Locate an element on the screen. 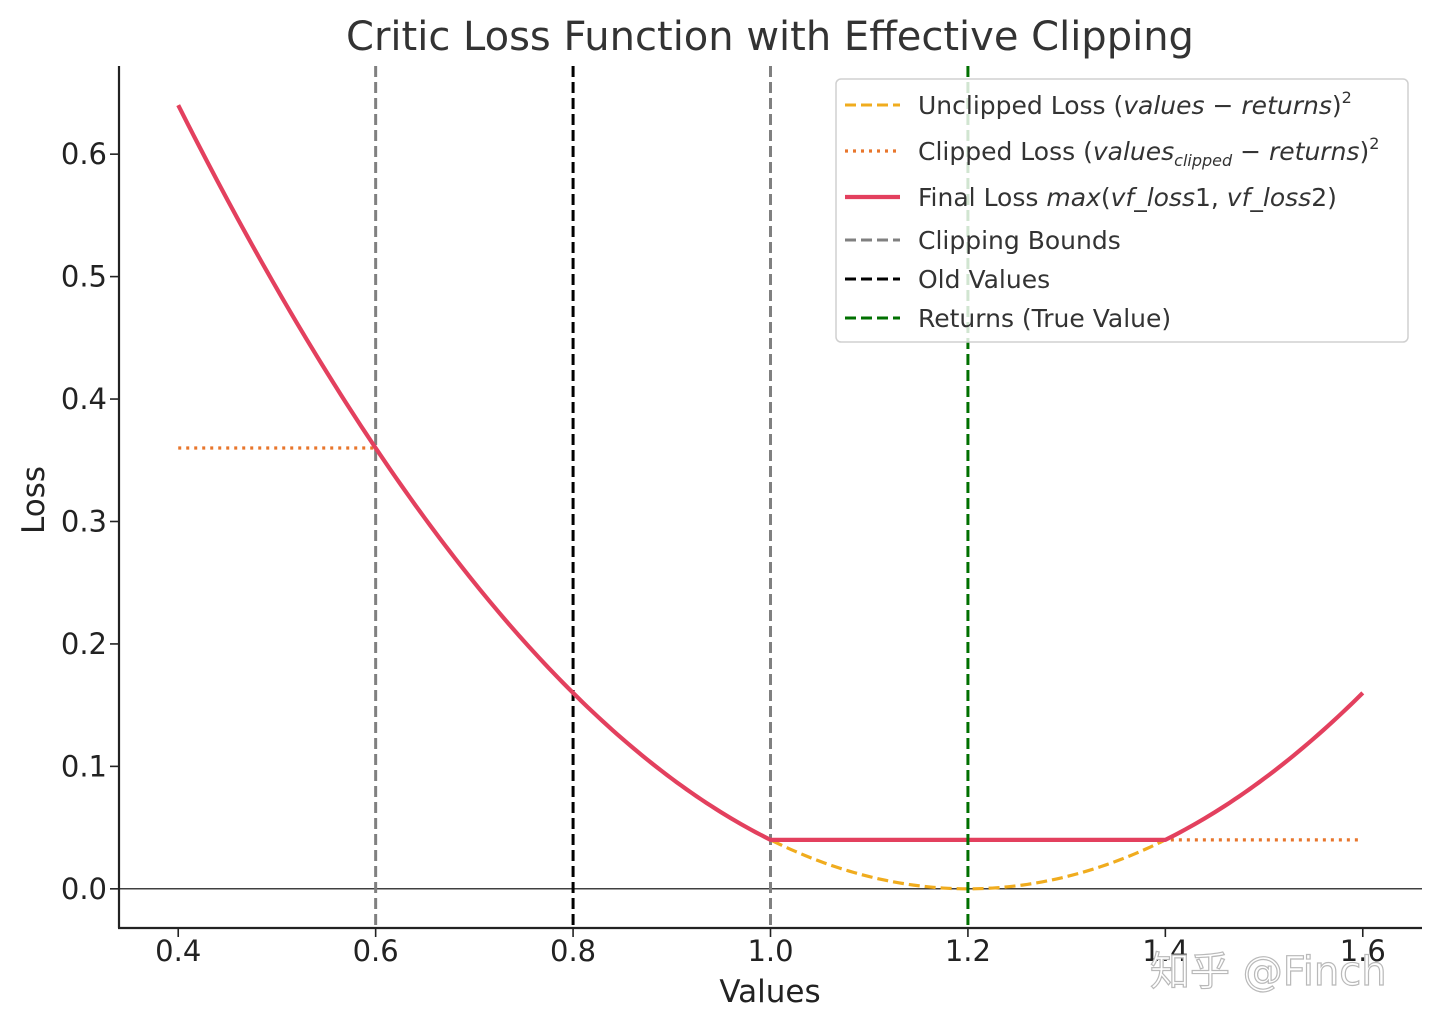 The height and width of the screenshot is (1028, 1440). legend-clipped-label: Clipped Loss (valuesclipped − returns)2 is located at coordinates (1148, 152).